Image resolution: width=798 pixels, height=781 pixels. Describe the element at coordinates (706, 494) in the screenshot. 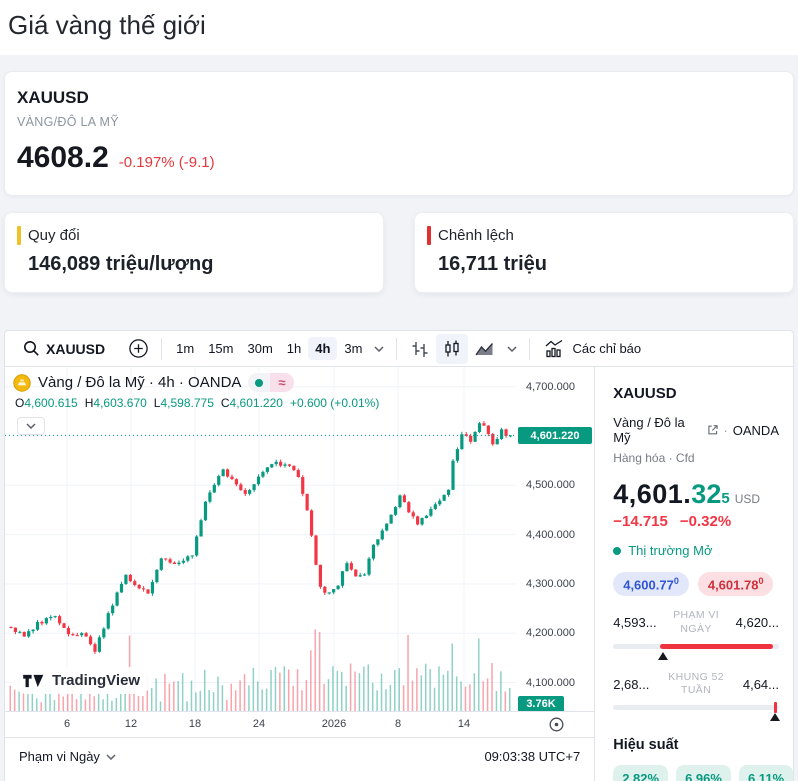

I see `price-last-digits: 32` at that location.